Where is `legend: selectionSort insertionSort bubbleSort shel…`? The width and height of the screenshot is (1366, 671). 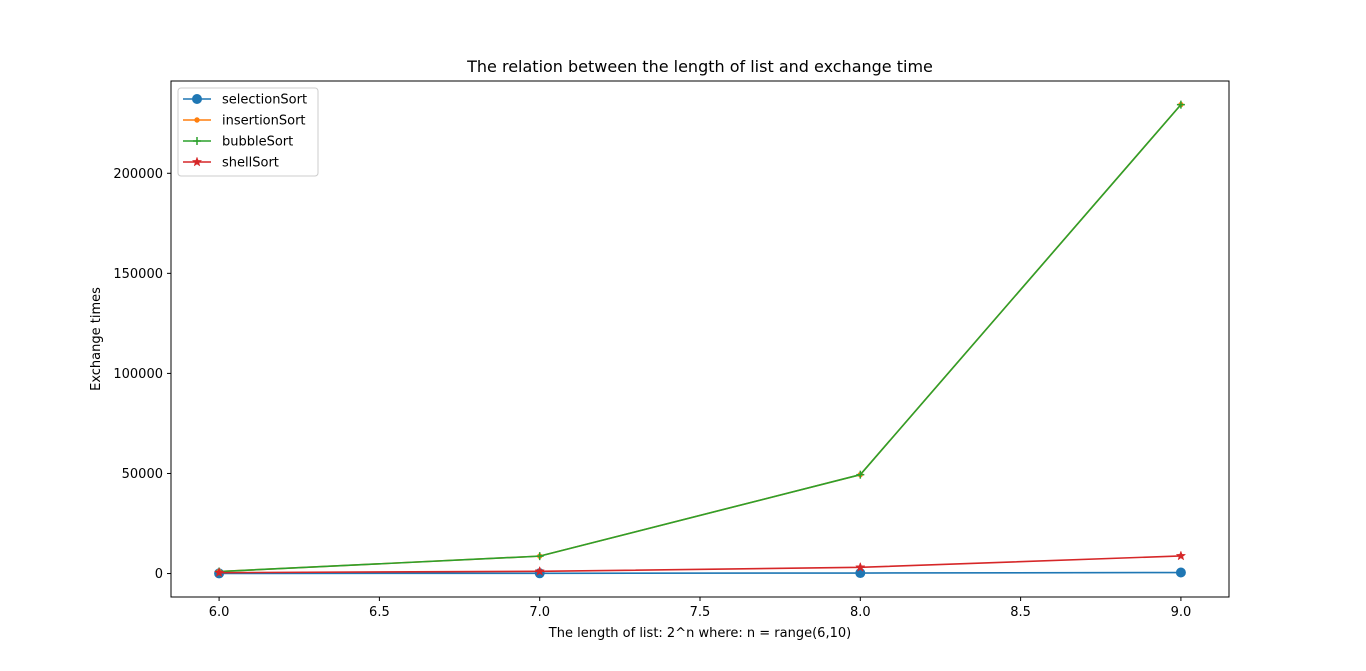 legend: selectionSort insertionSort bubbleSort shel… is located at coordinates (248, 132).